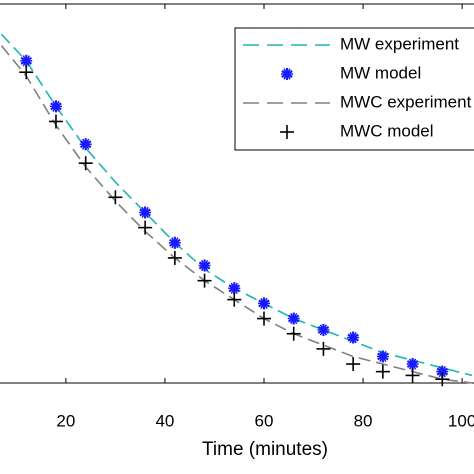 This screenshot has width=474, height=474. Describe the element at coordinates (363, 420) in the screenshot. I see `x-tick-label: 80` at that location.